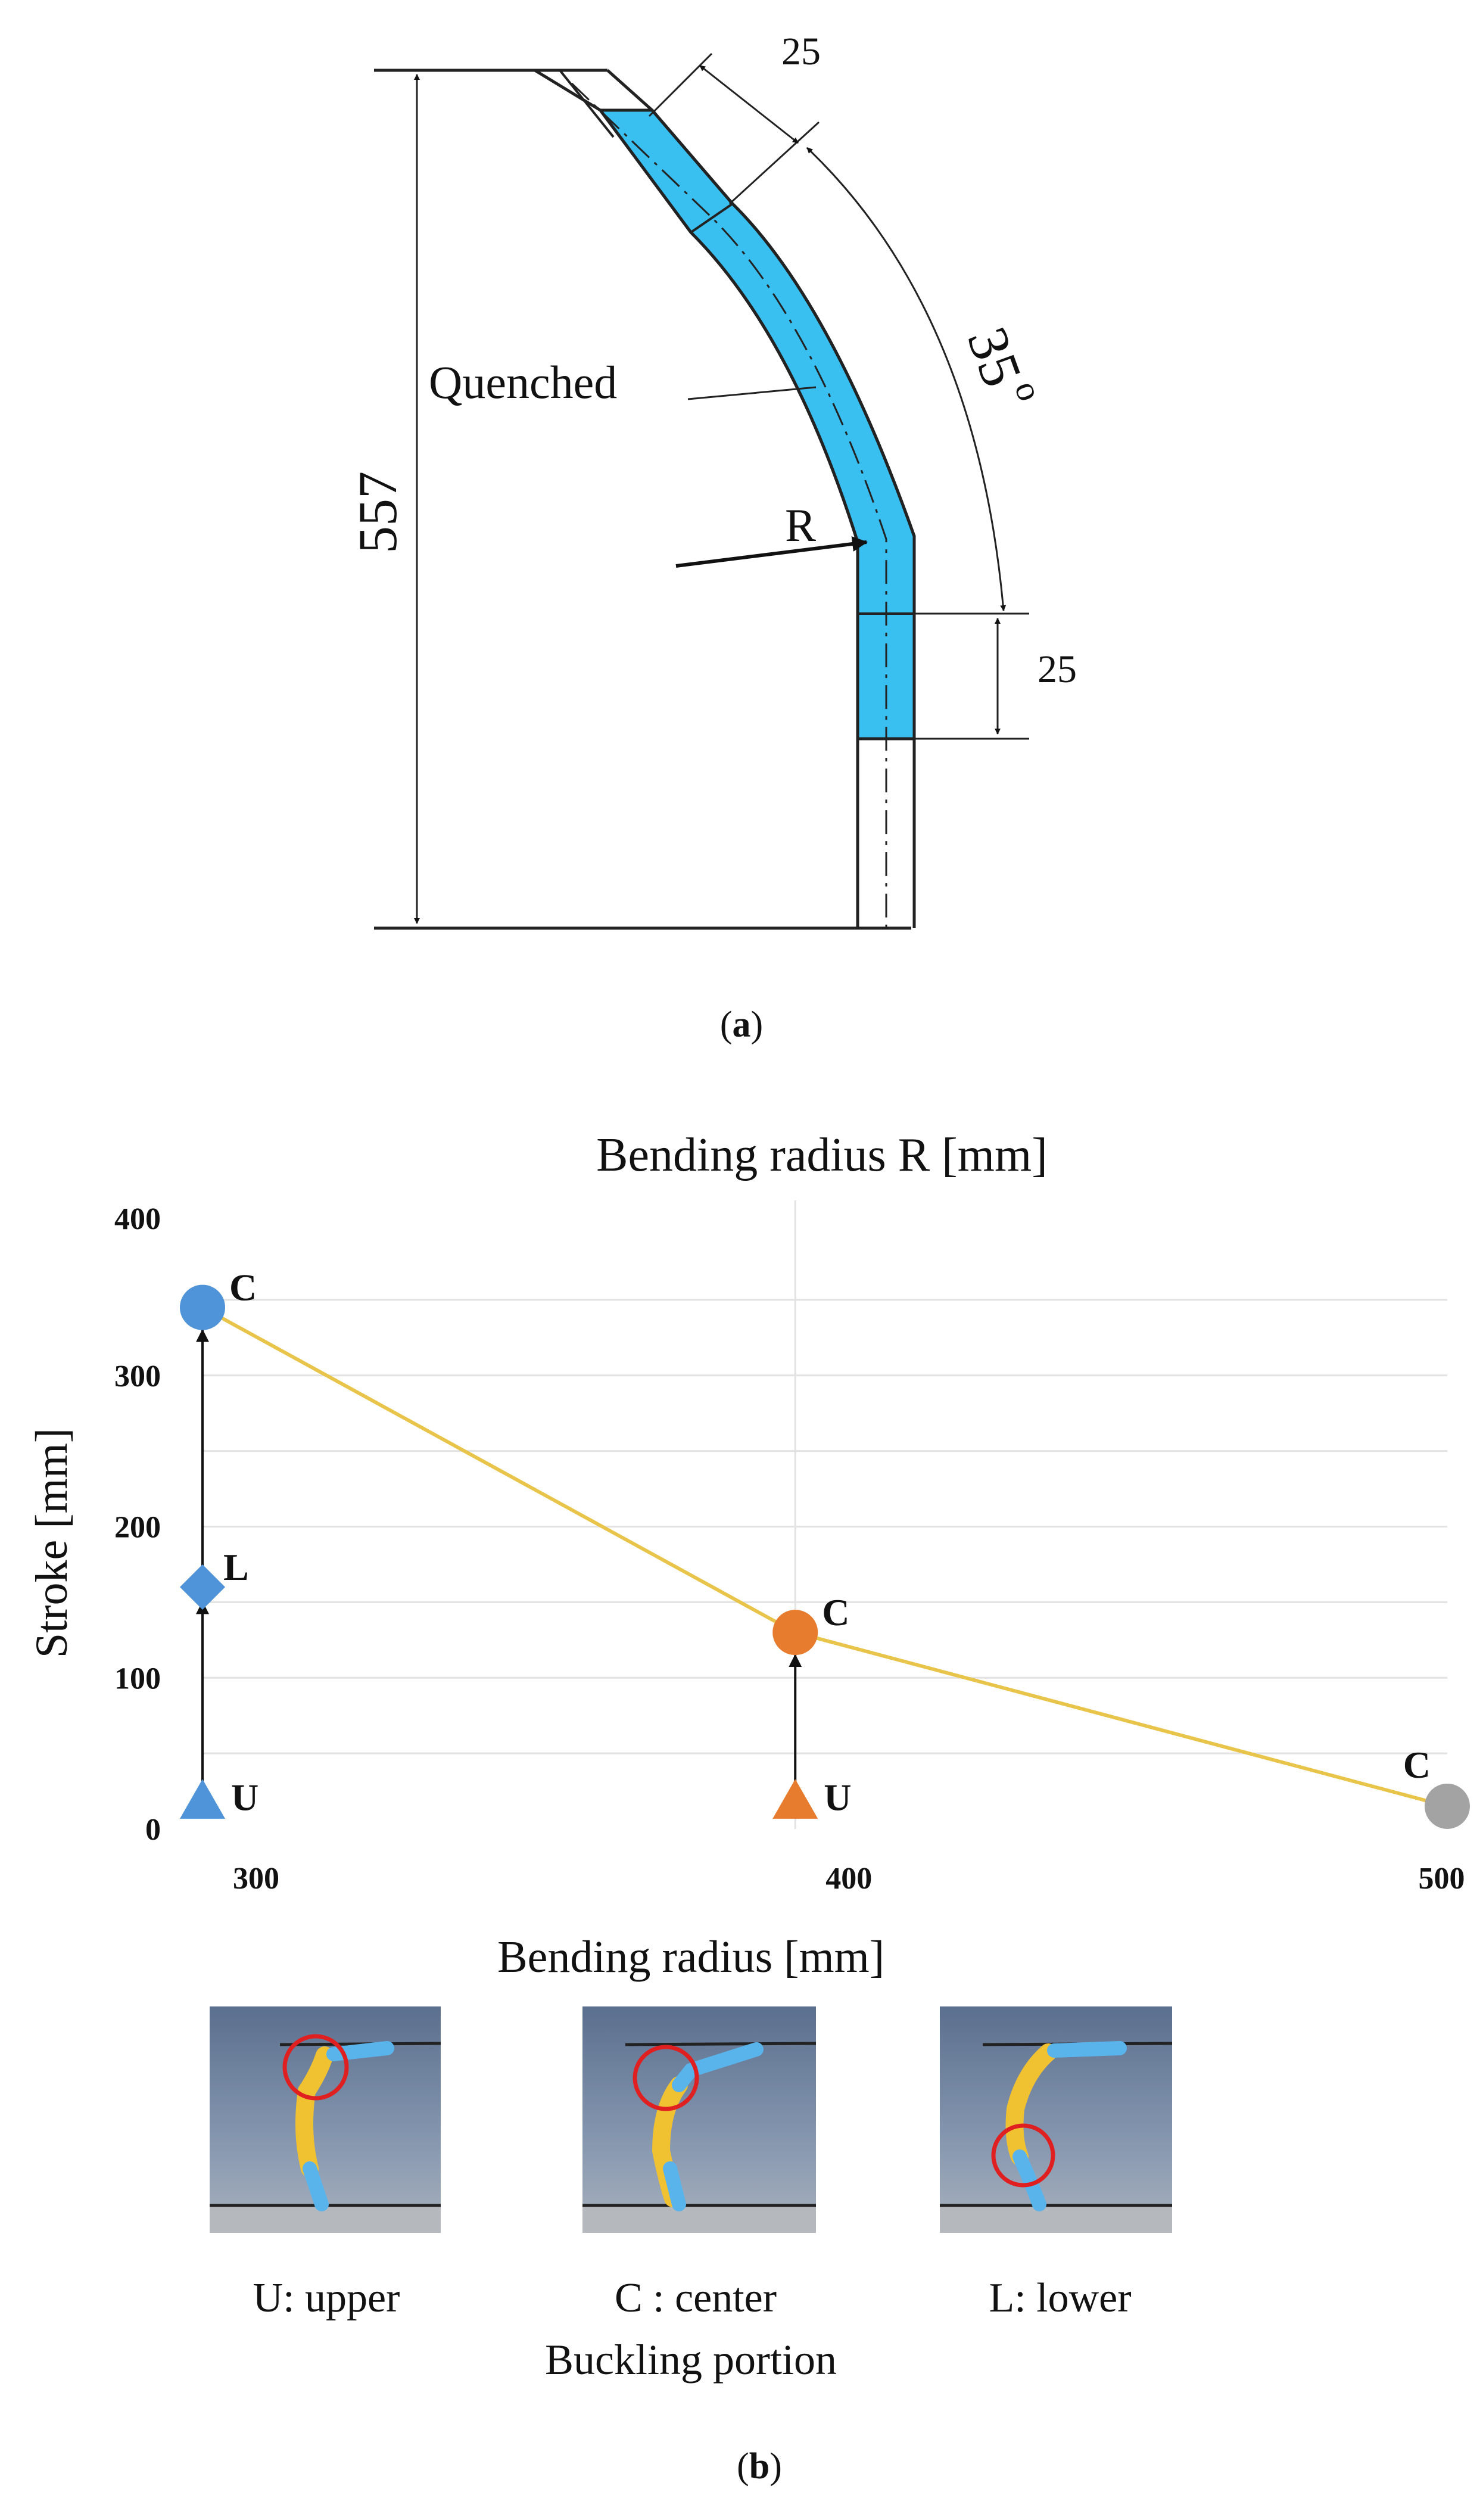 The height and width of the screenshot is (2520, 1483). I want to click on image-label-lower: L: lower, so click(1060, 2298).